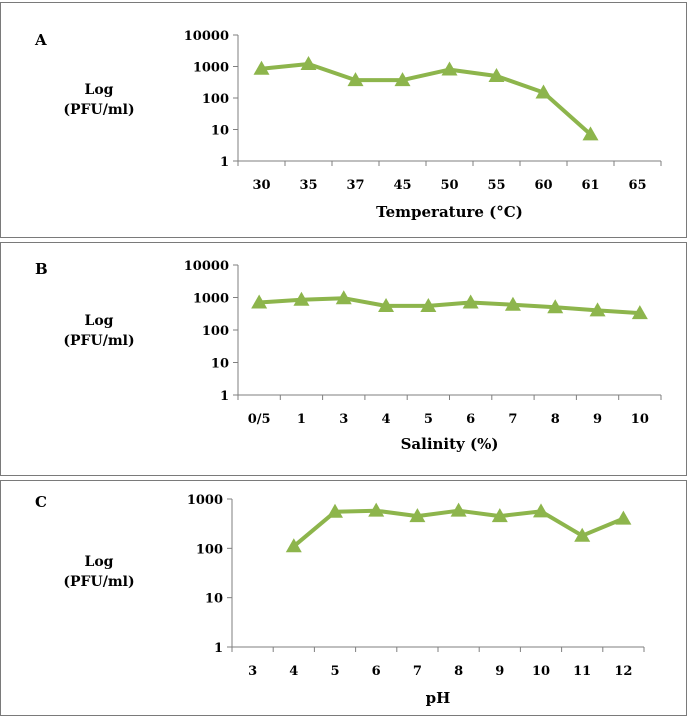 Image resolution: width=689 pixels, height=718 pixels. Describe the element at coordinates (449, 212) in the screenshot. I see `x-axis-label: Temperature (°C)` at that location.